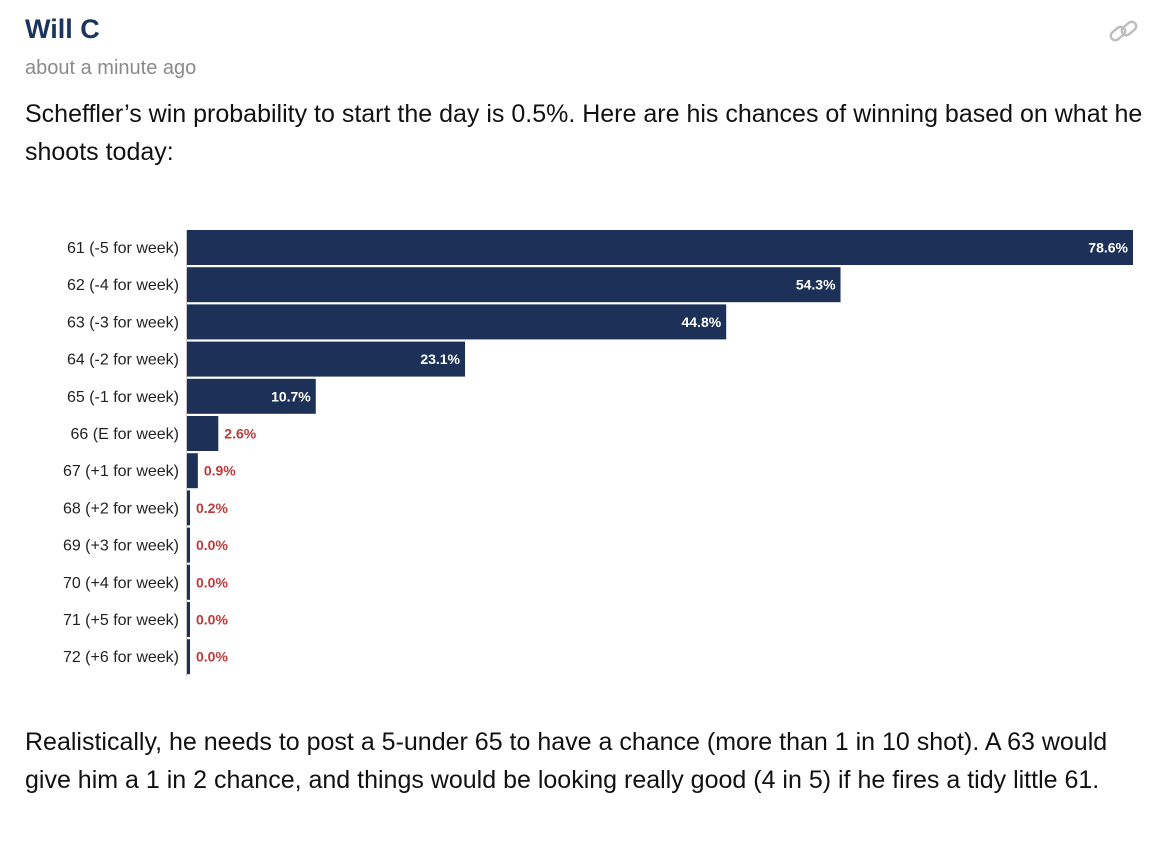  I want to click on category-tick-label: 63 (-3 for week), so click(123, 322).